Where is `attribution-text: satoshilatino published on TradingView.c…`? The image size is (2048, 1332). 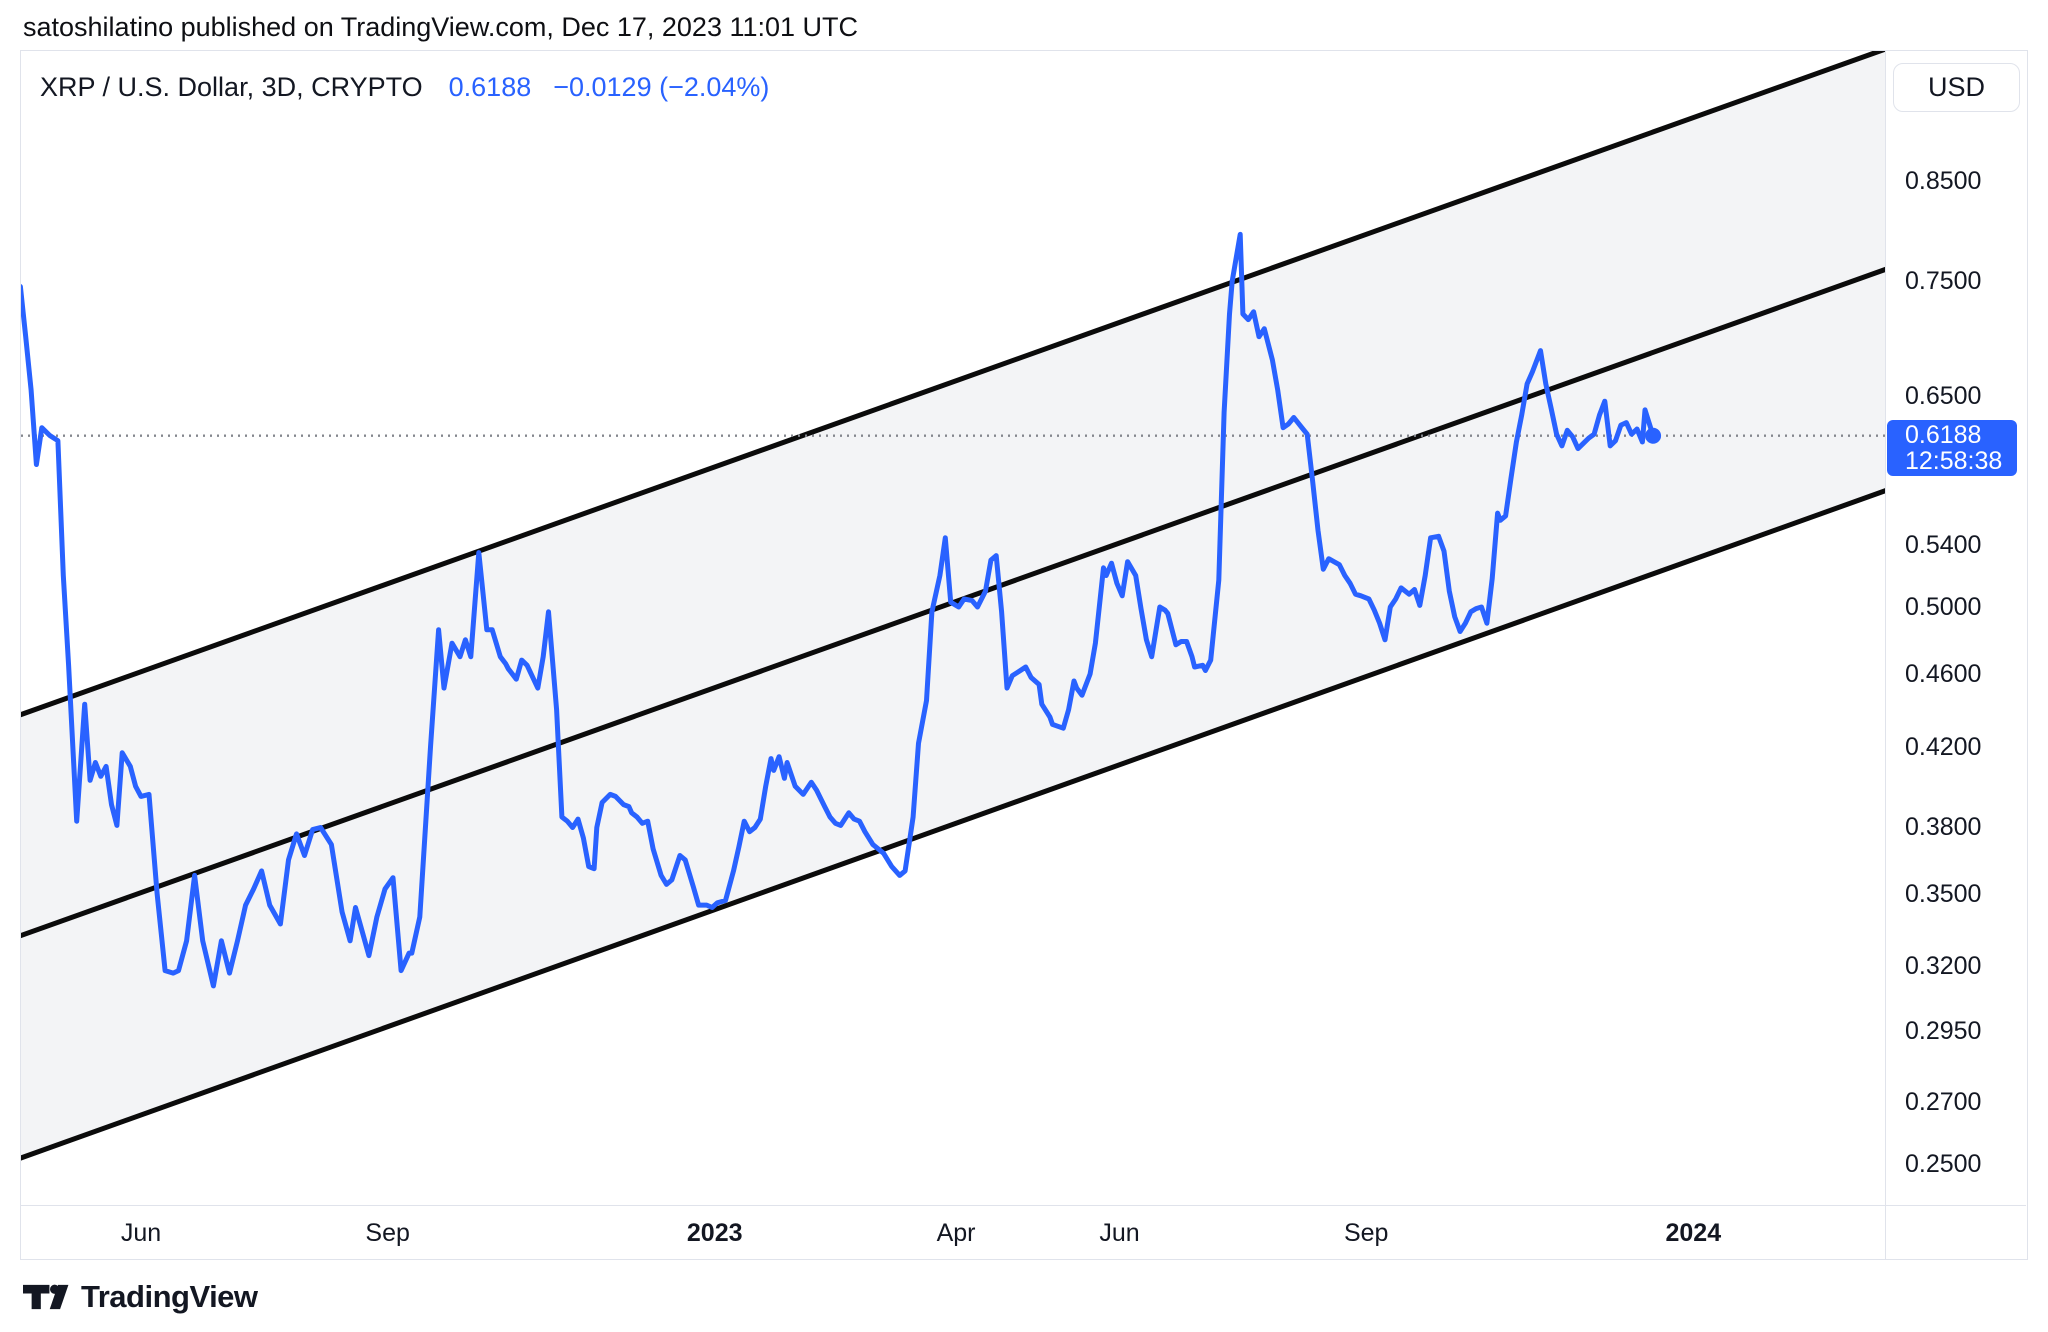 attribution-text: satoshilatino published on TradingView.c… is located at coordinates (441, 27).